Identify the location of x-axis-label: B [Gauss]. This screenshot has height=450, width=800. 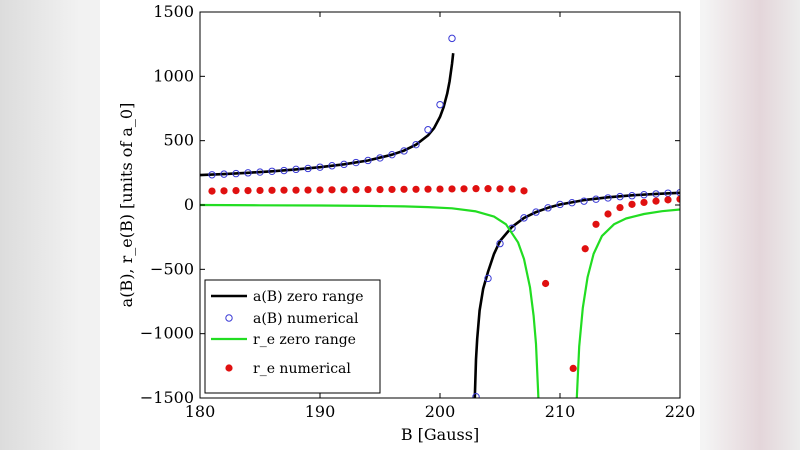
(440, 434).